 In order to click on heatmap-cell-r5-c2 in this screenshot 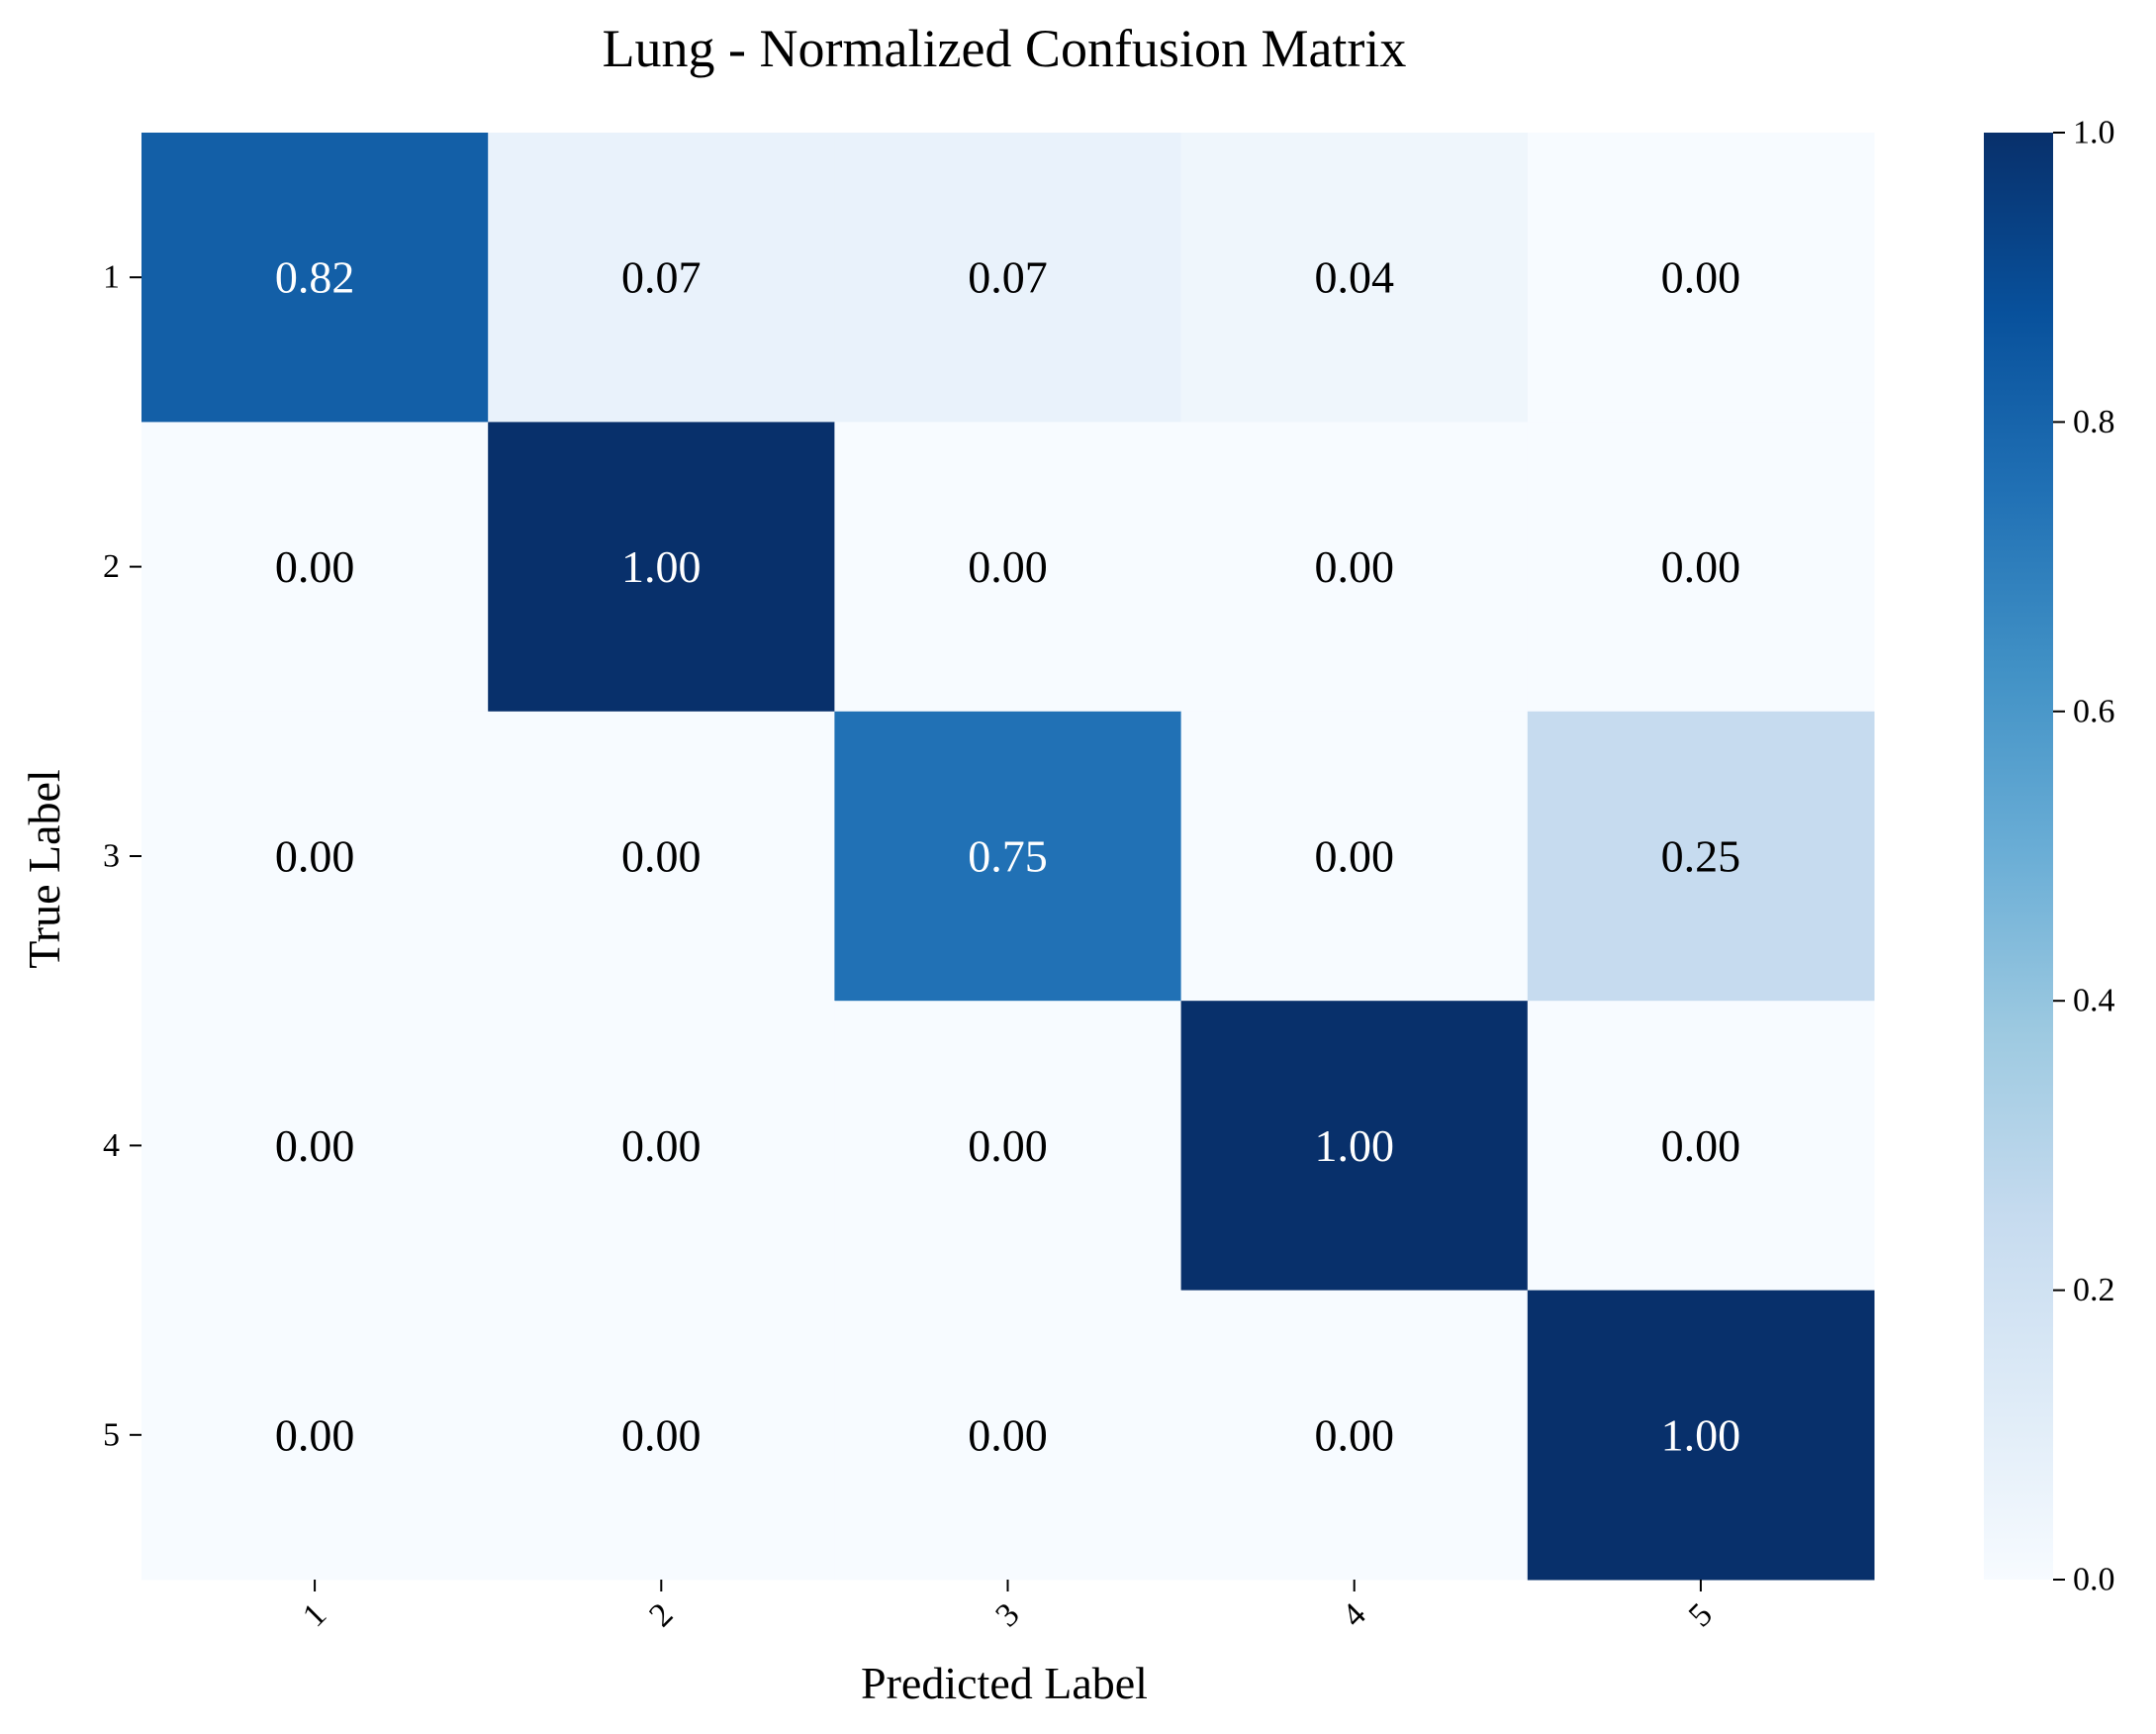, I will do `click(661, 1435)`.